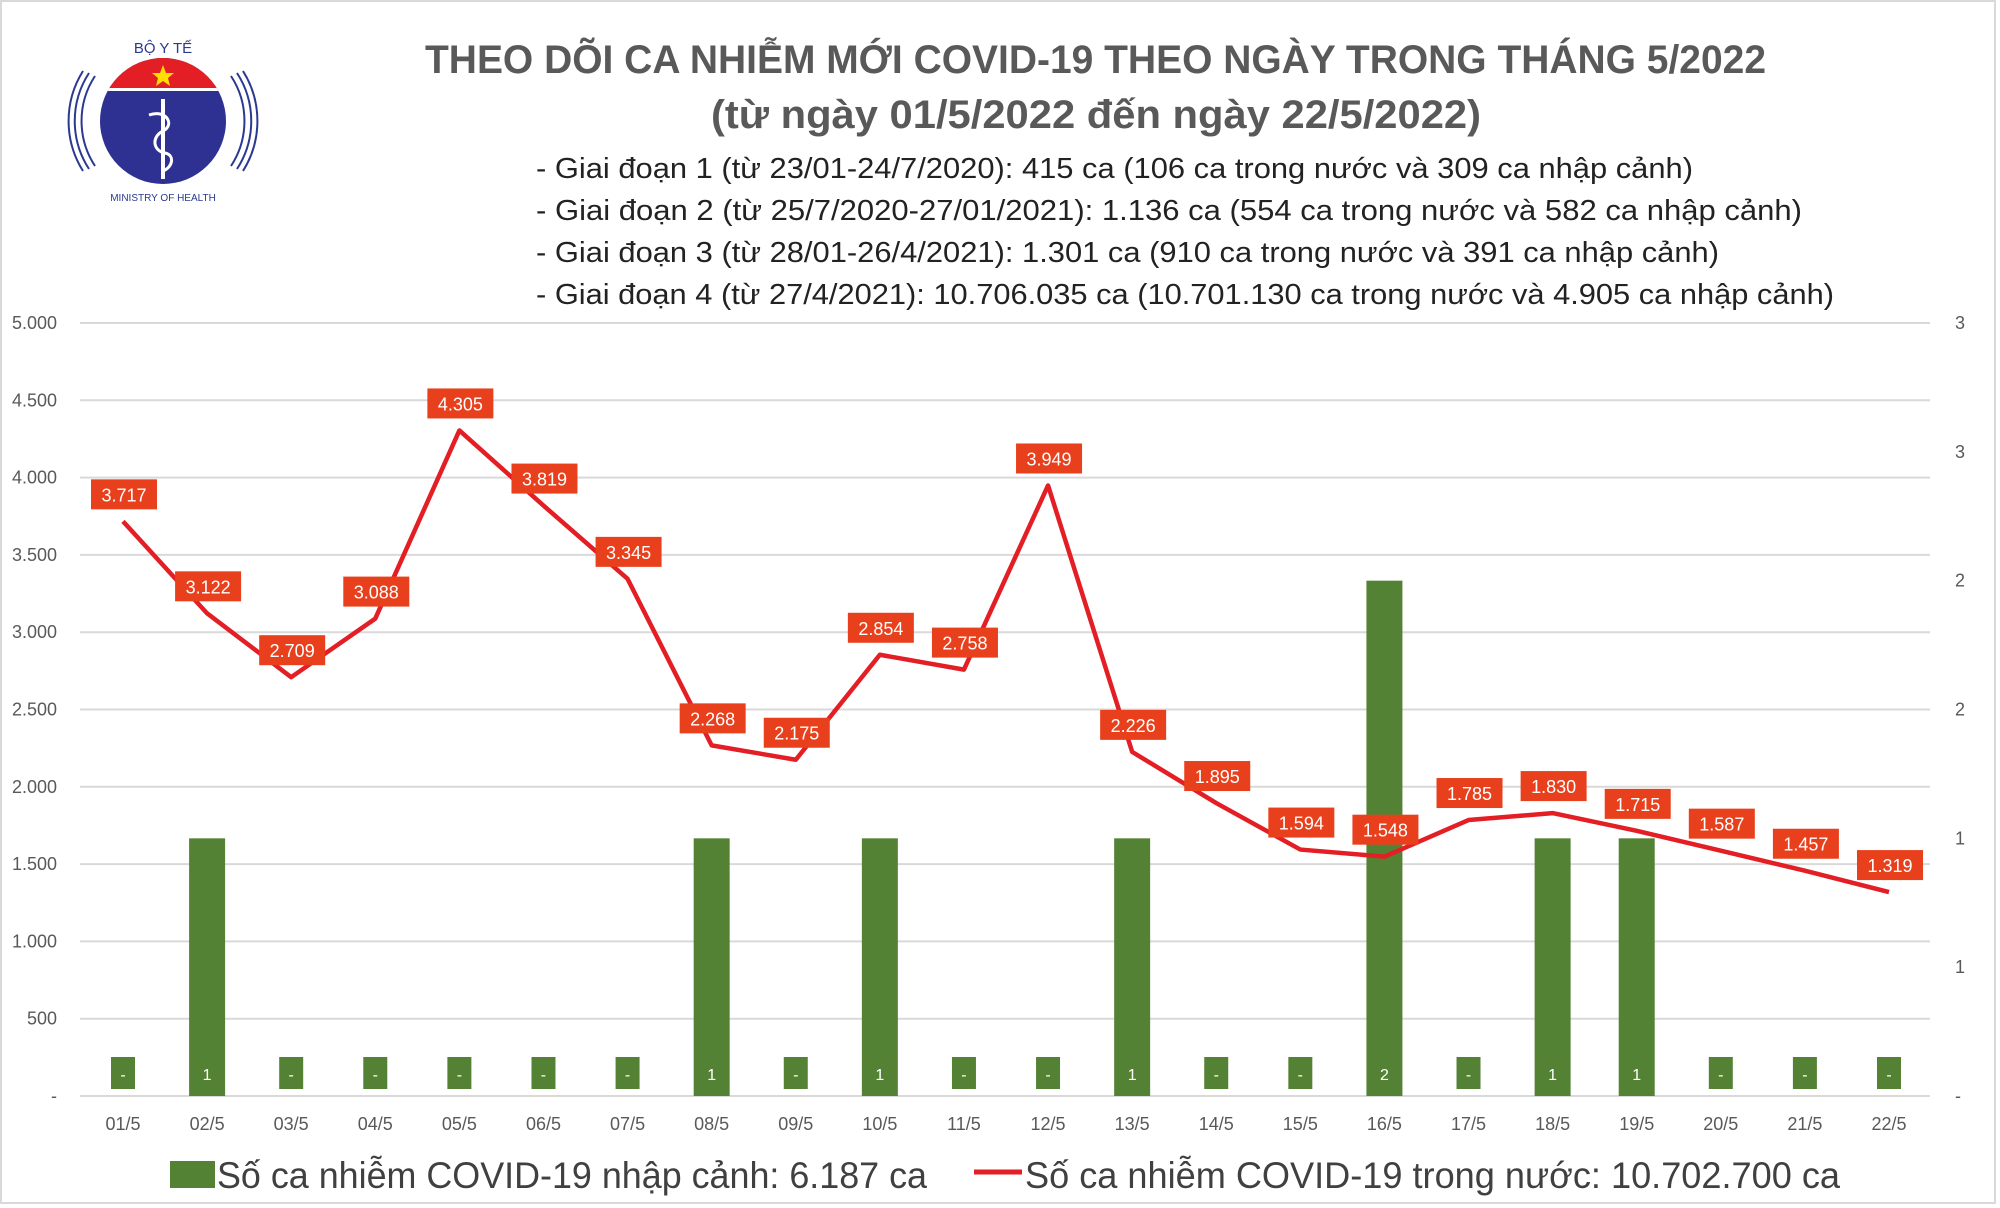 The height and width of the screenshot is (1208, 2000). Describe the element at coordinates (34, 478) in the screenshot. I see `left-tick-label: 4.000` at that location.